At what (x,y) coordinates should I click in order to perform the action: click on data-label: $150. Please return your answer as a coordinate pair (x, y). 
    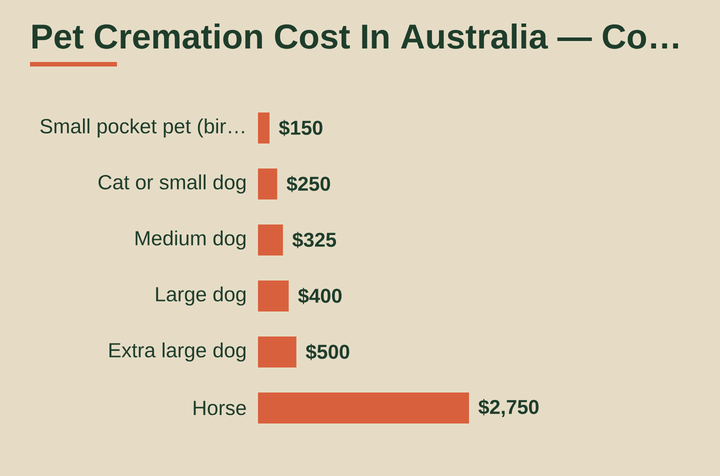
    Looking at the image, I should click on (300, 128).